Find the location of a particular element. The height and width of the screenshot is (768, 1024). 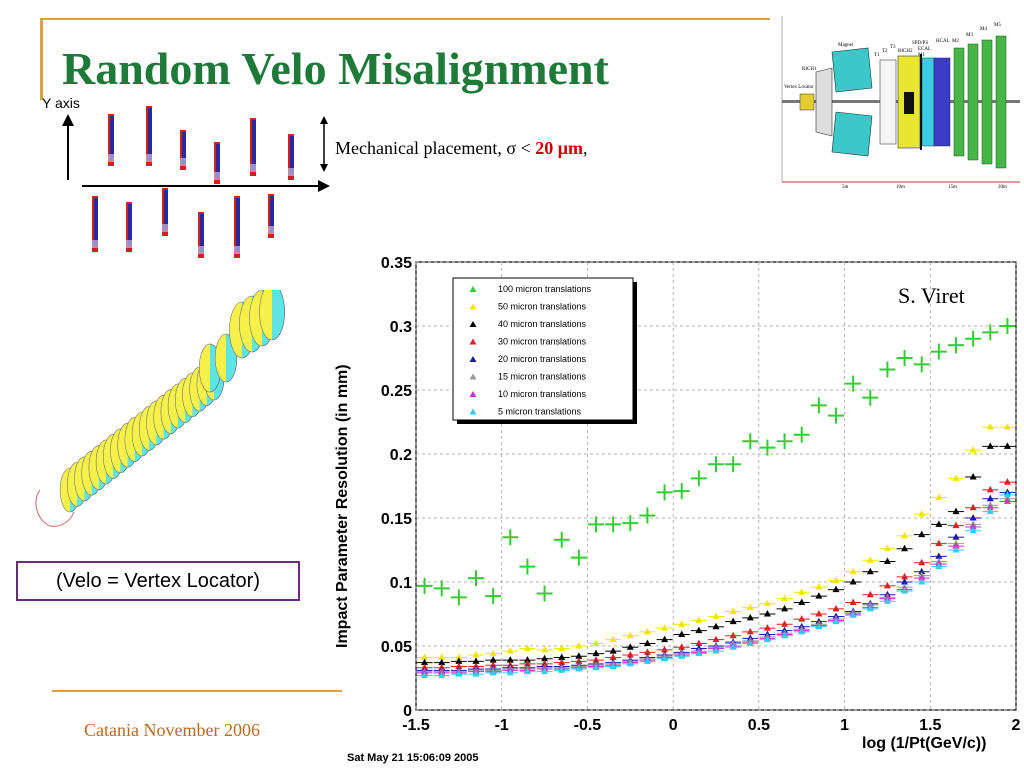

detector-magnet-bottom is located at coordinates (852, 134).